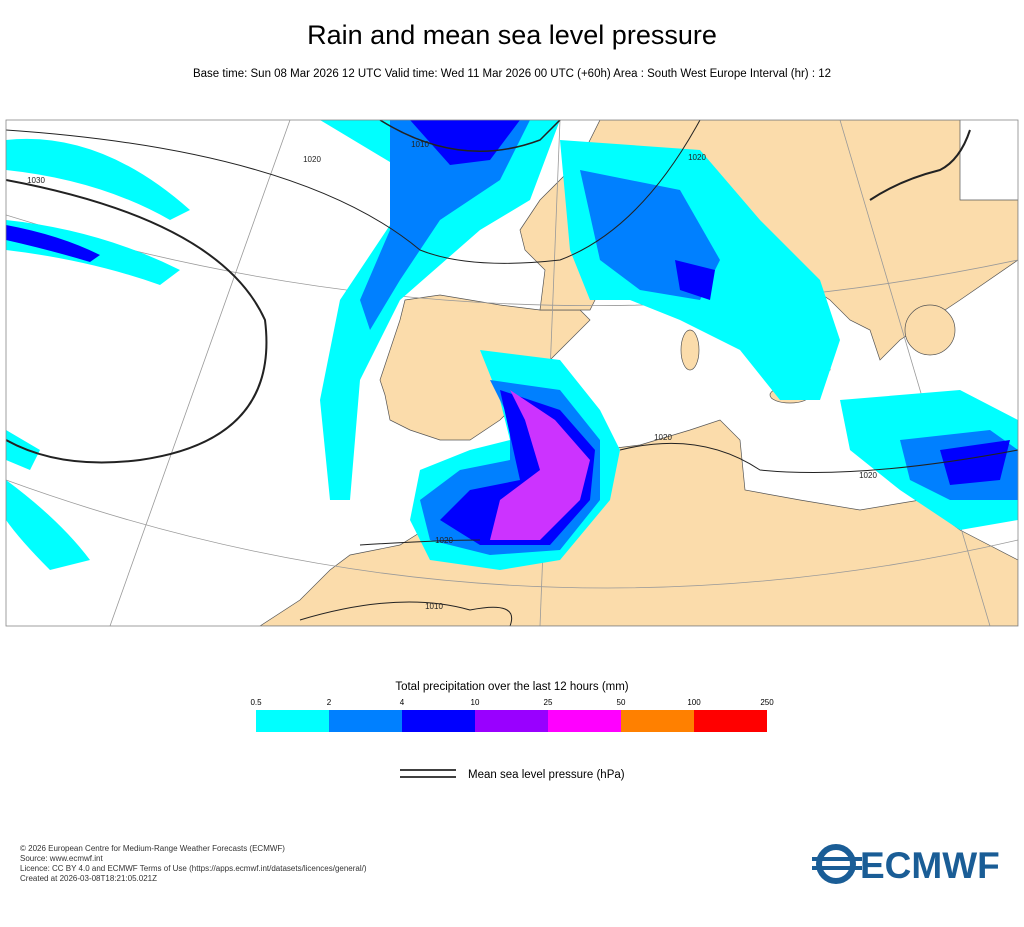  I want to click on colorbar-tick-label: 25, so click(548, 702).